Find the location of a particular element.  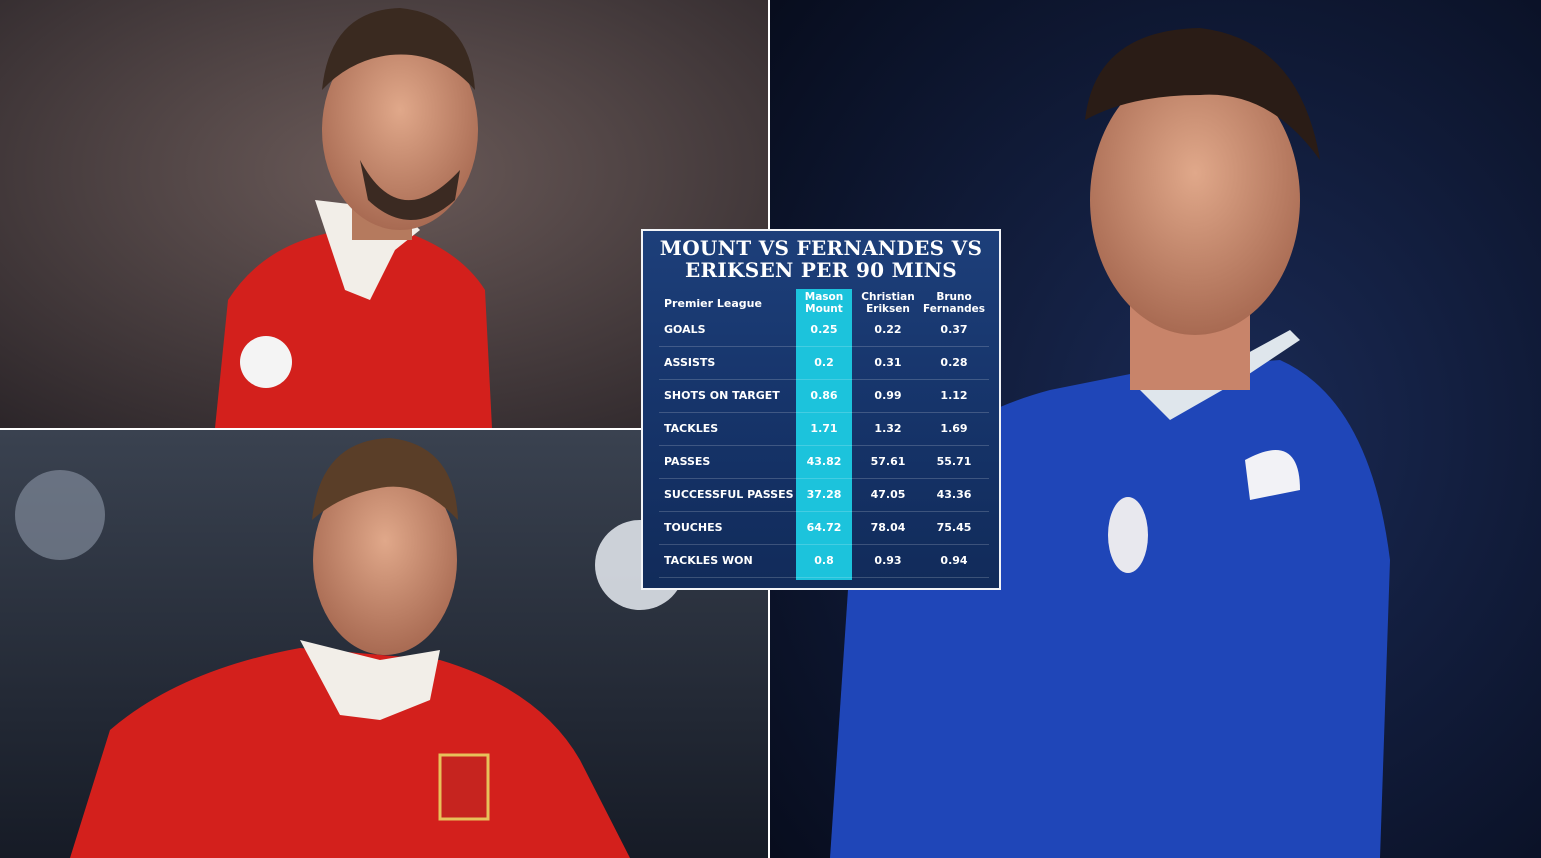

stat-value: 0.94 is located at coordinates (954, 560).